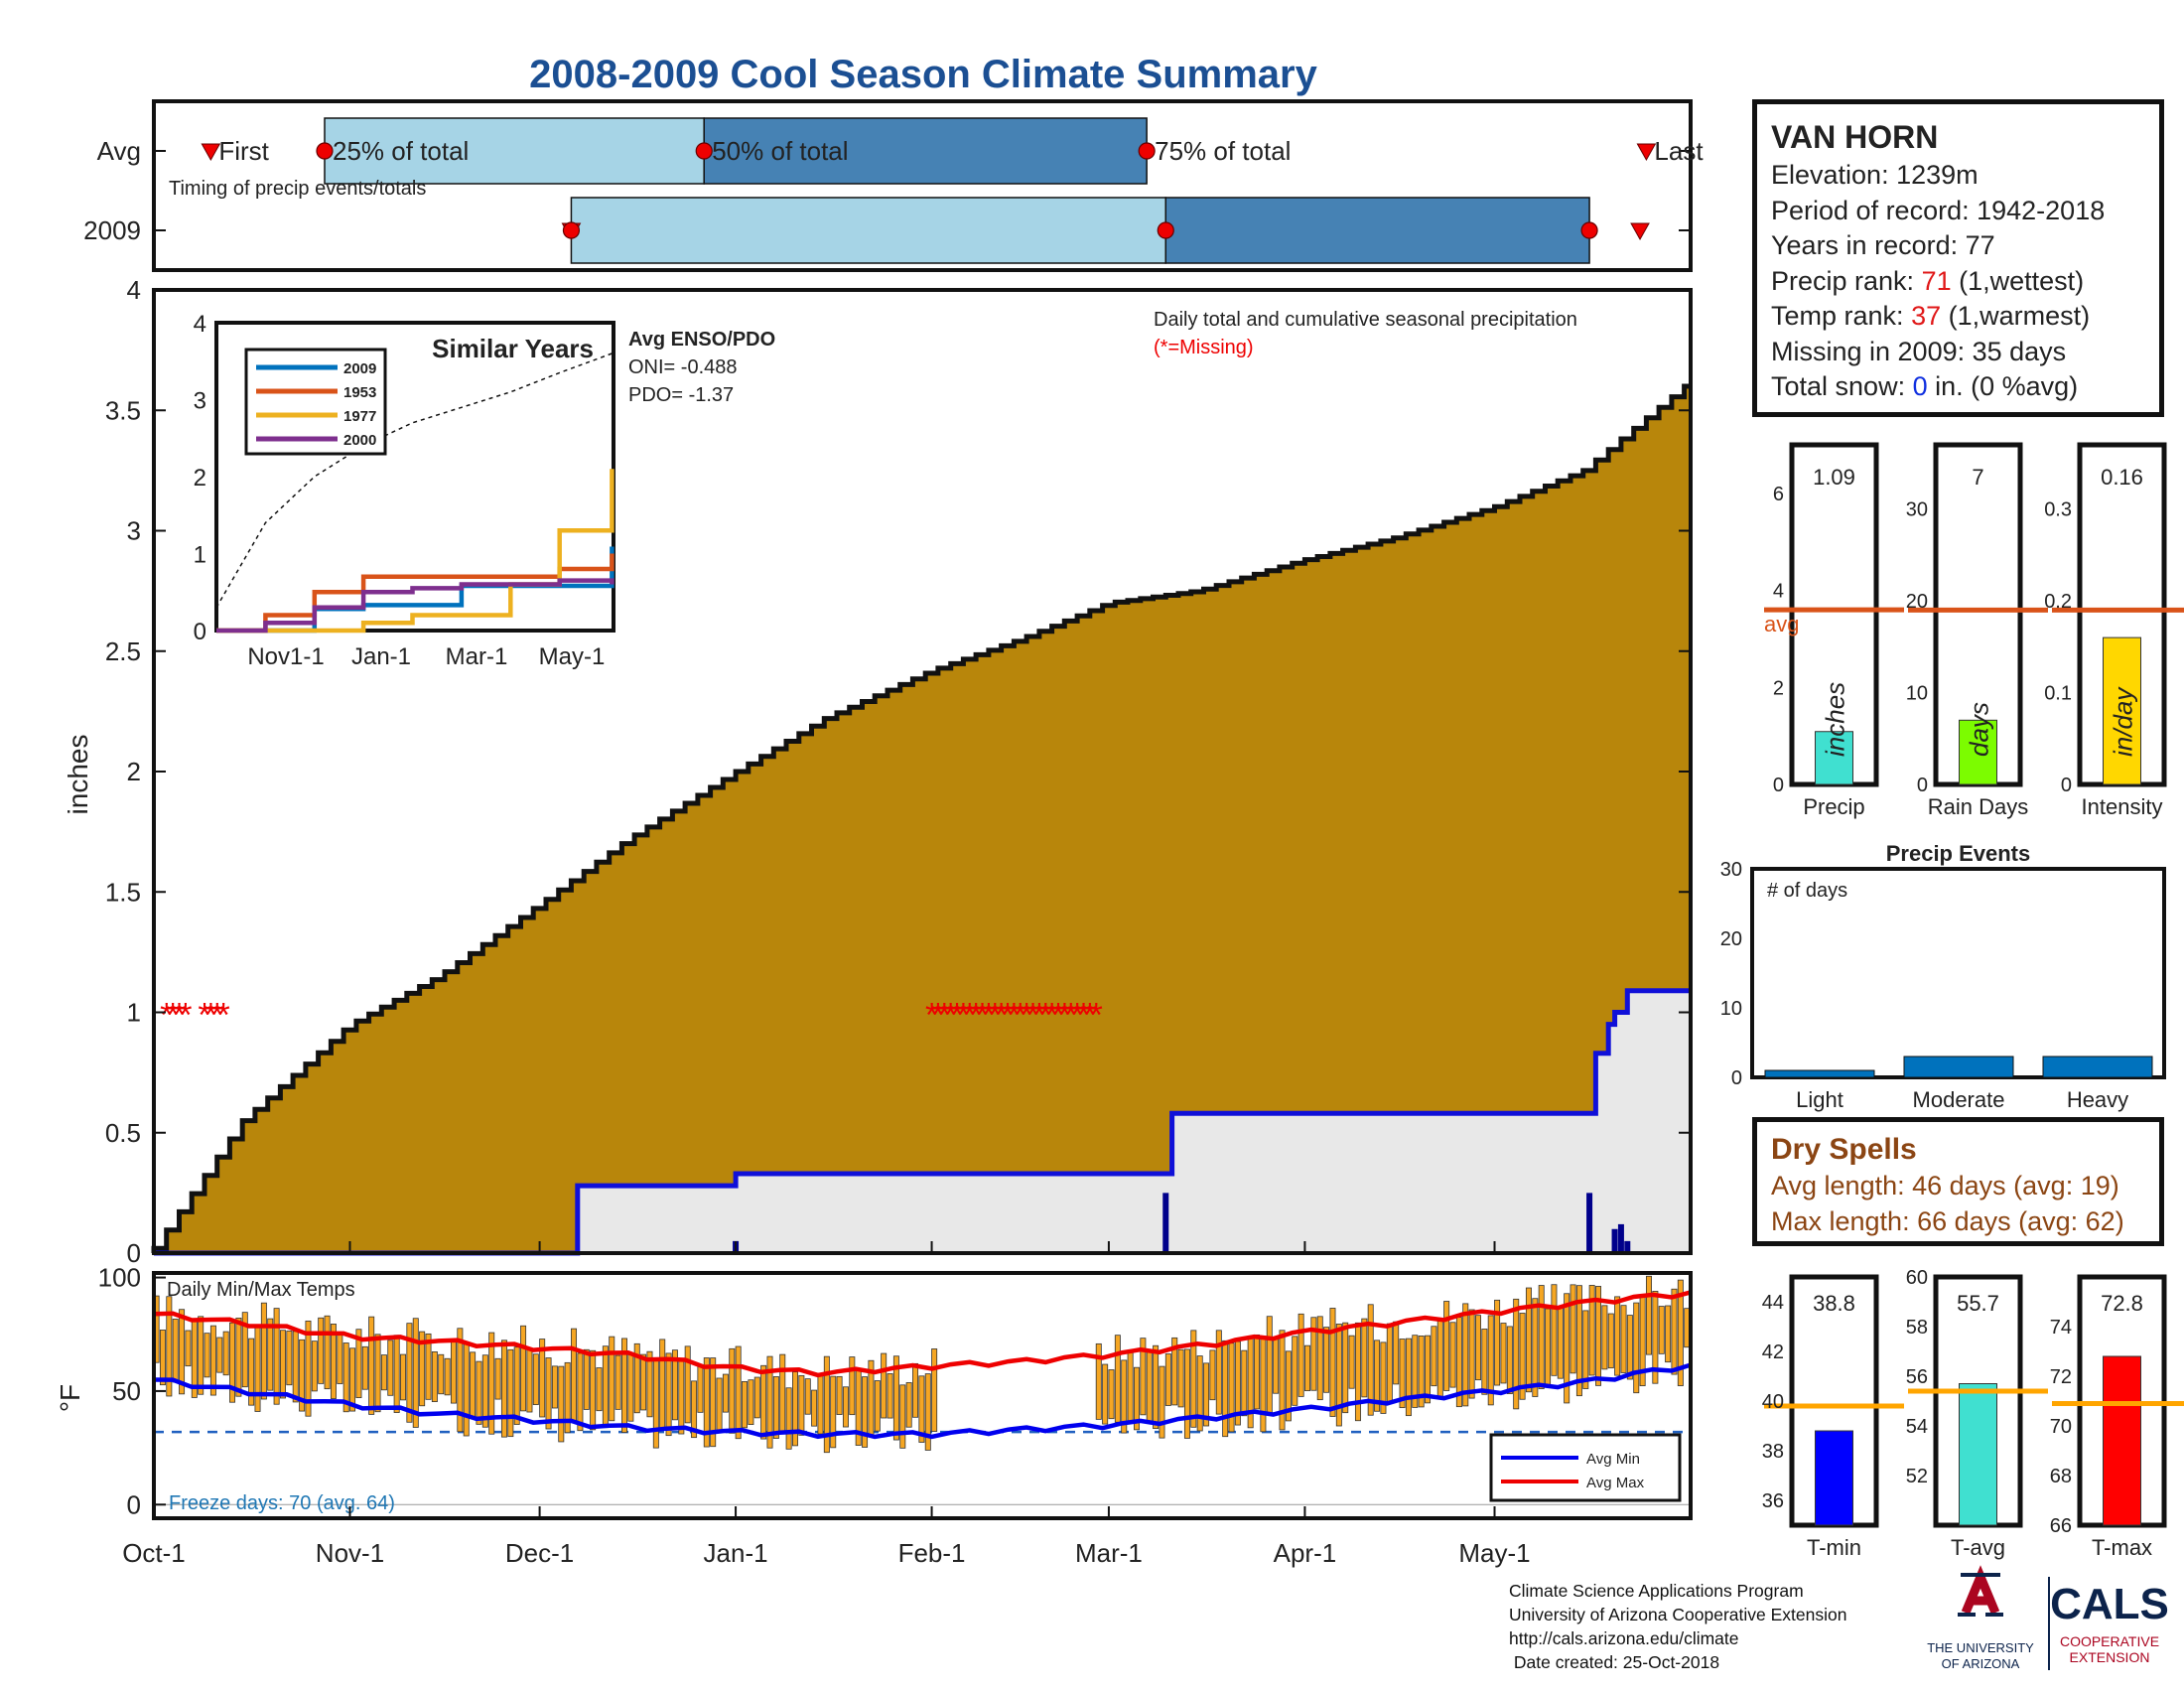 This screenshot has height=1693, width=2184. I want to click on temp-bar-ytick: 42, so click(1773, 1352).